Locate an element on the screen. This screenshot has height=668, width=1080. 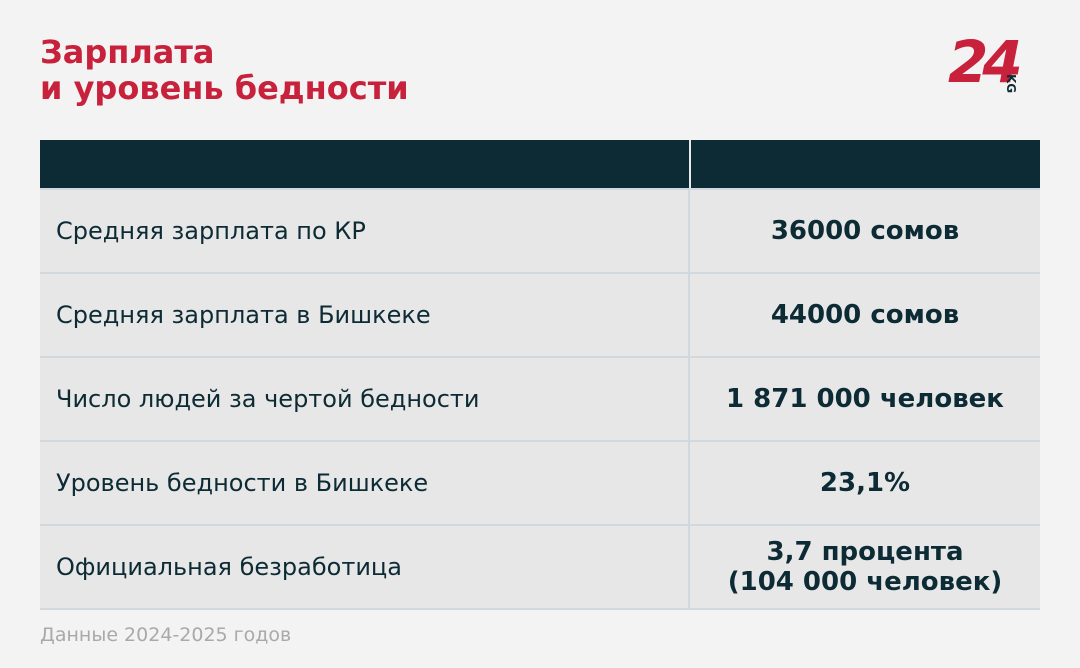
title-line: и уровень бедности is located at coordinates (224, 88).